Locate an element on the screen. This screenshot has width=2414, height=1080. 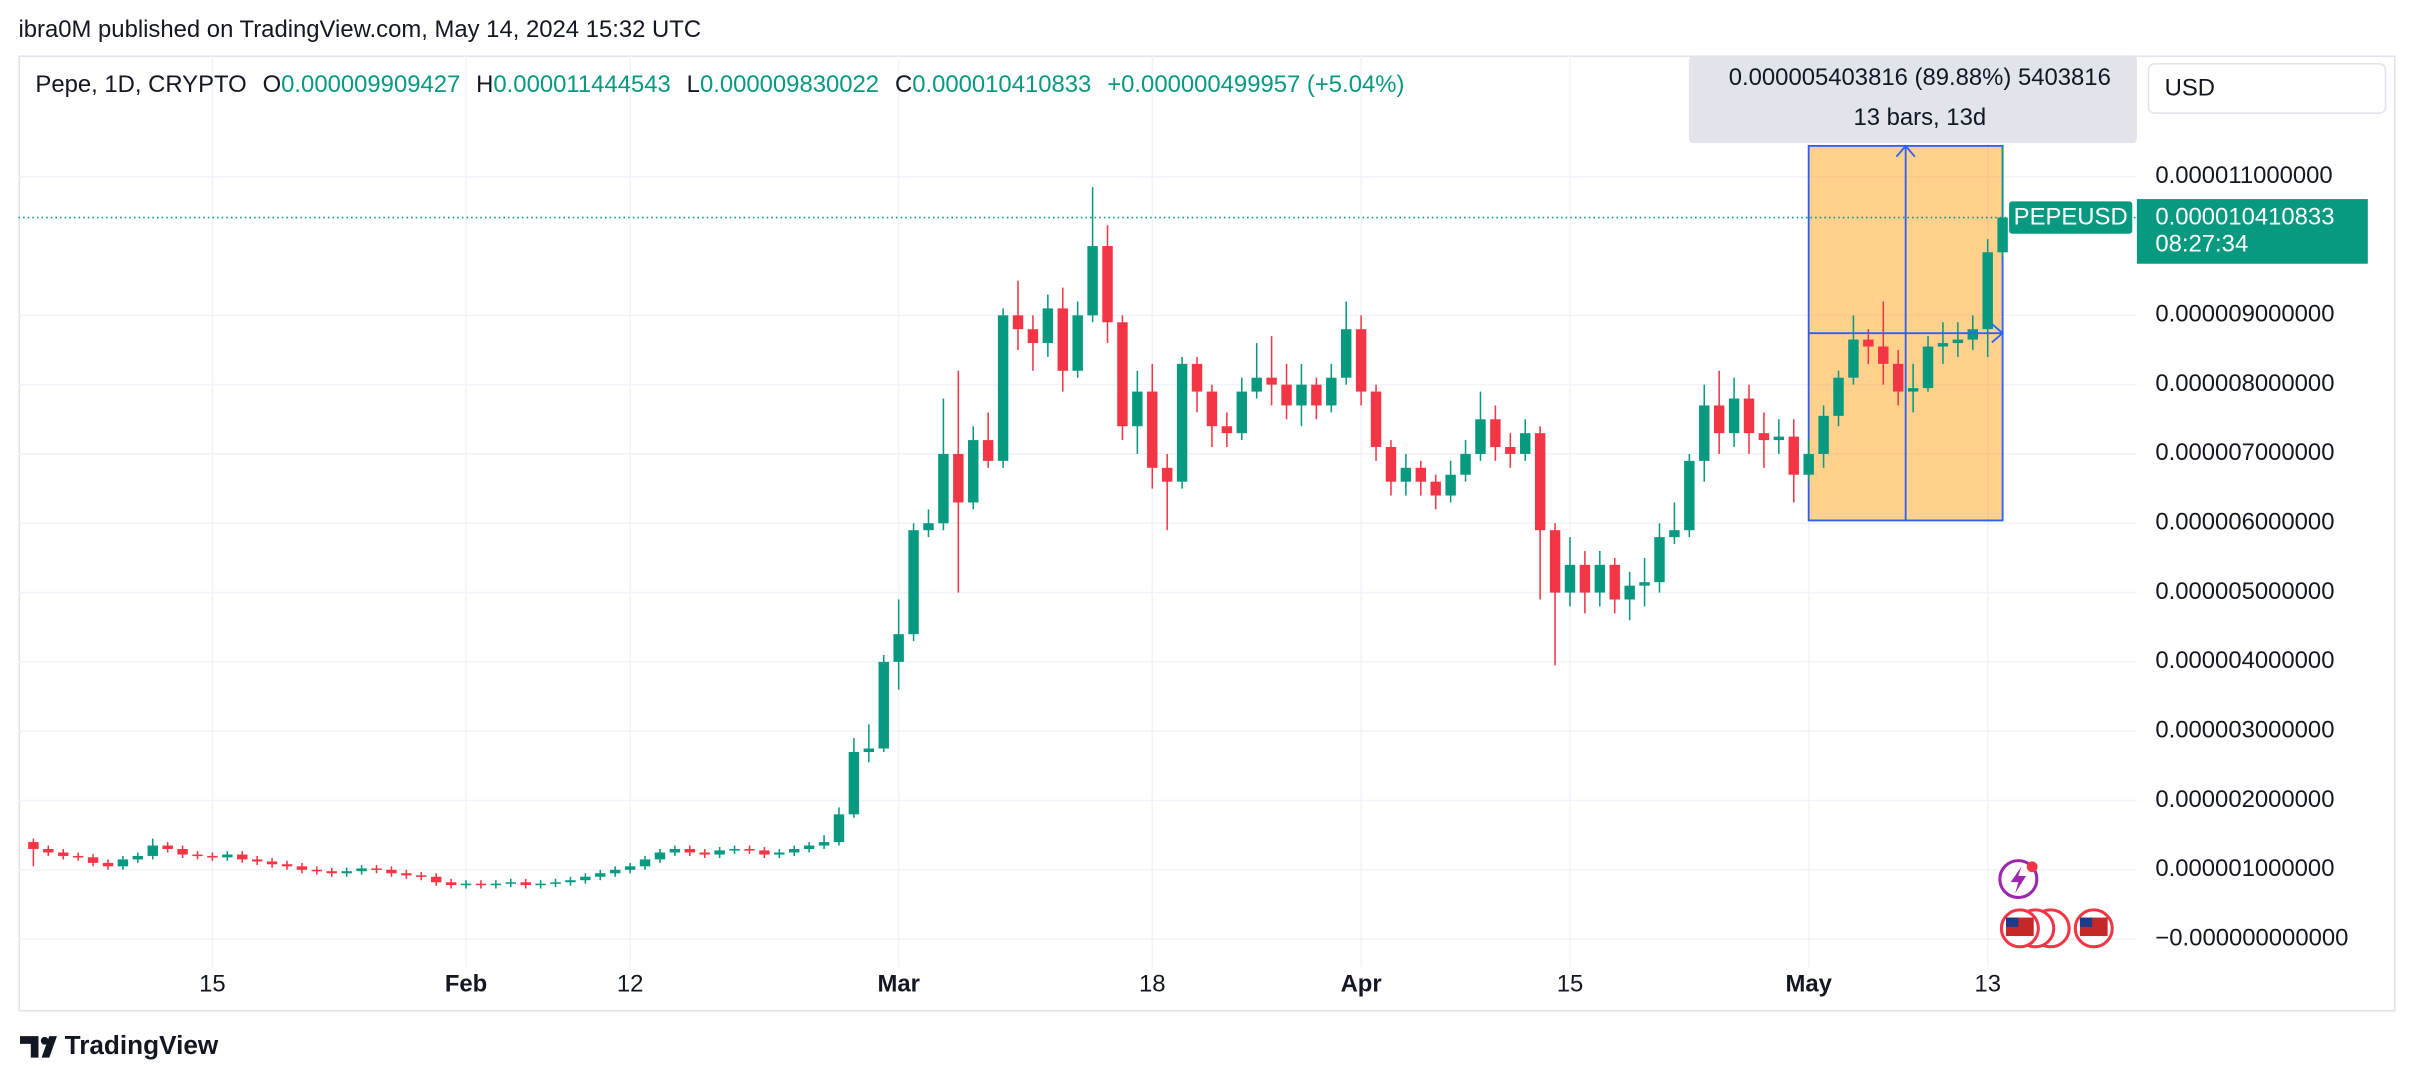
y-tick-label: 0.000007000000 is located at coordinates (2244, 452).